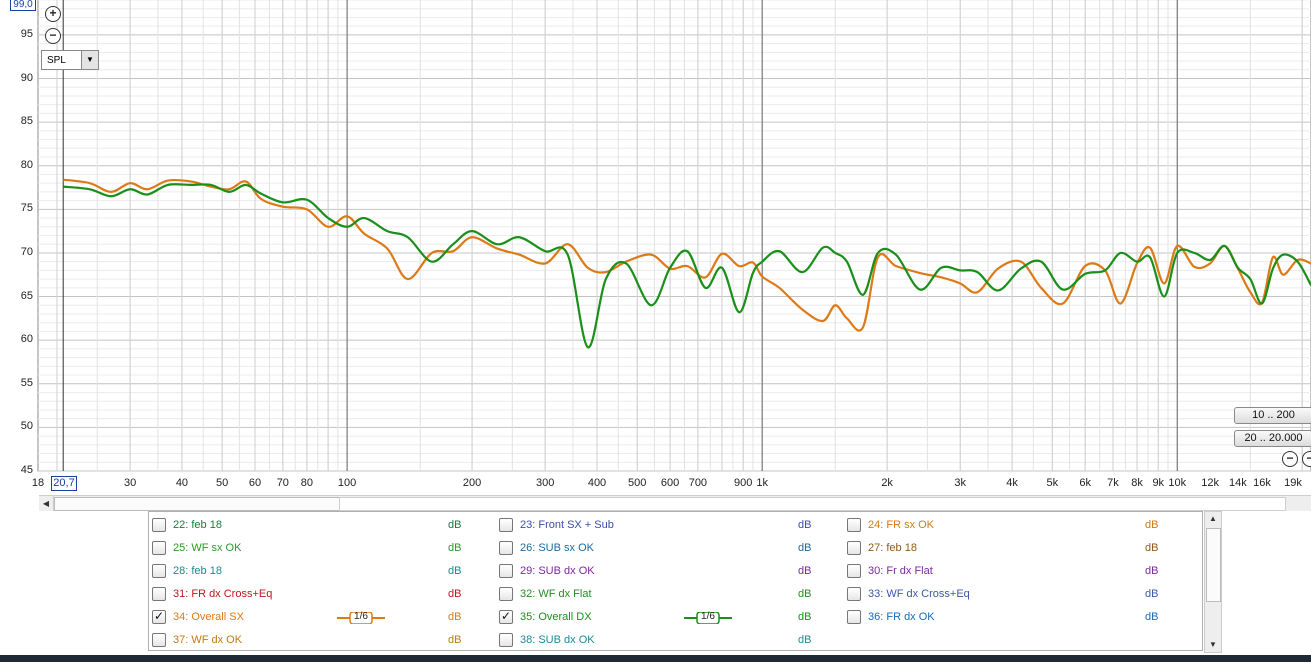 The height and width of the screenshot is (662, 1311). What do you see at coordinates (208, 617) in the screenshot?
I see `legend-item-label: 34: Overall SX` at bounding box center [208, 617].